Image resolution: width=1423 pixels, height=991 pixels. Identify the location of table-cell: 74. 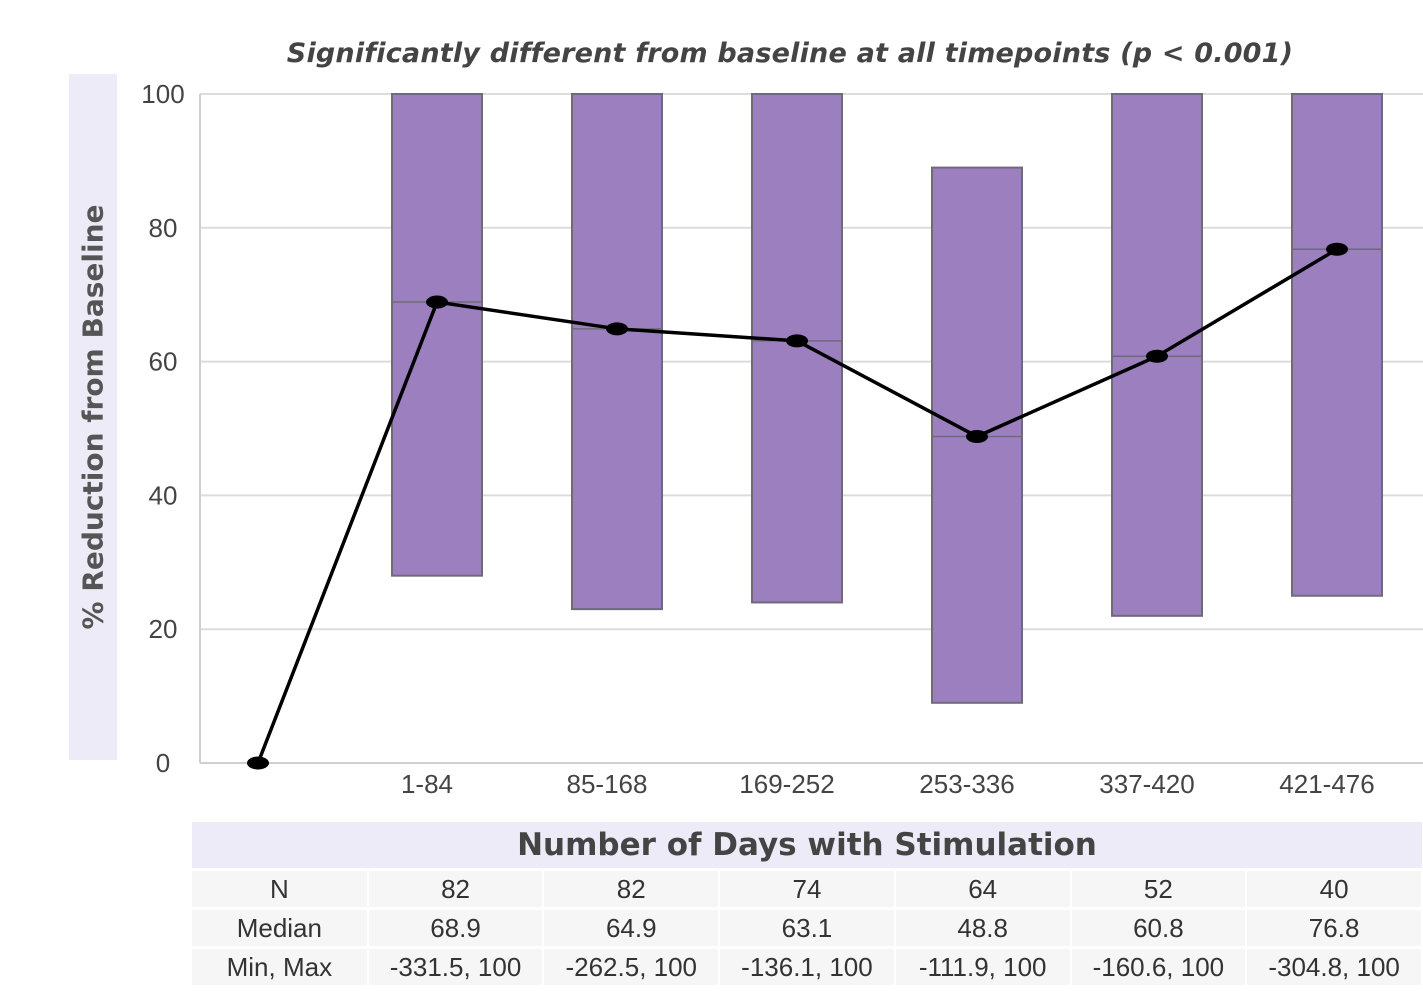
(807, 889).